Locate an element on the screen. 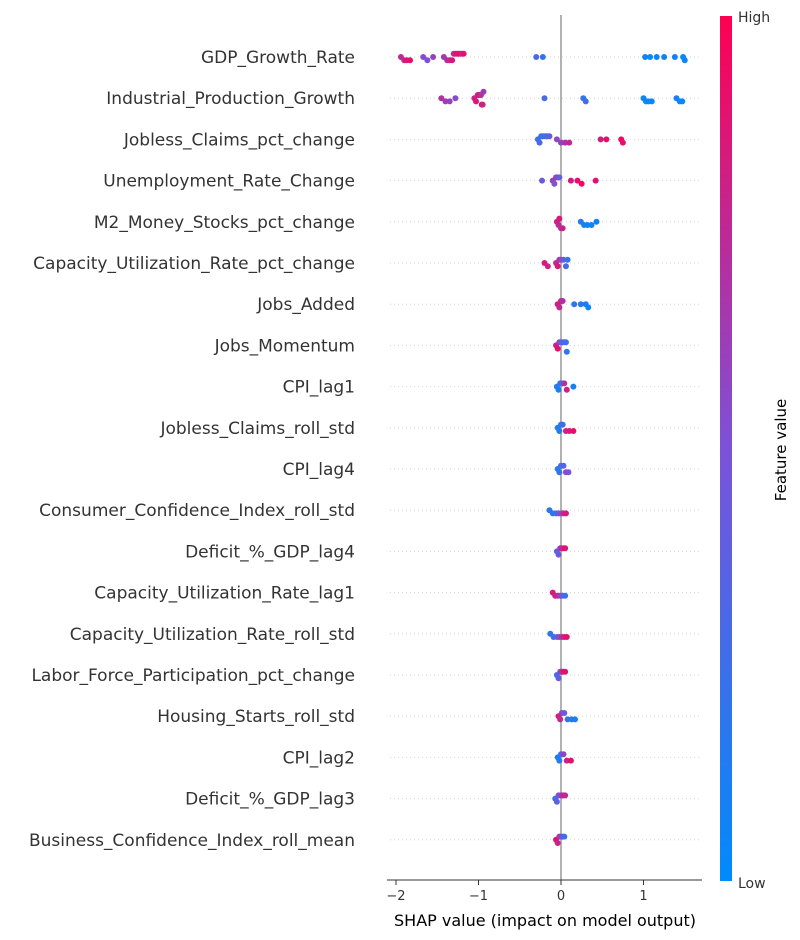  feature-label: Capacity_Utilization_Rate_lag1 is located at coordinates (224, 594).